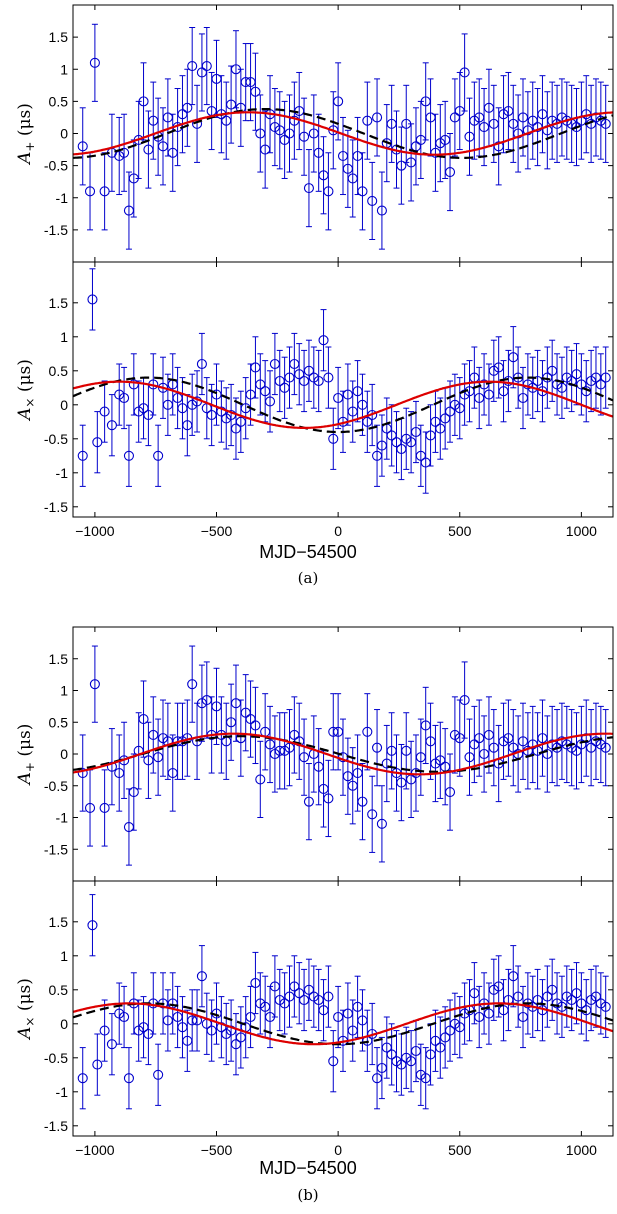 The height and width of the screenshot is (1214, 617). Describe the element at coordinates (308, 578) in the screenshot. I see `panel-caption: (a)` at that location.